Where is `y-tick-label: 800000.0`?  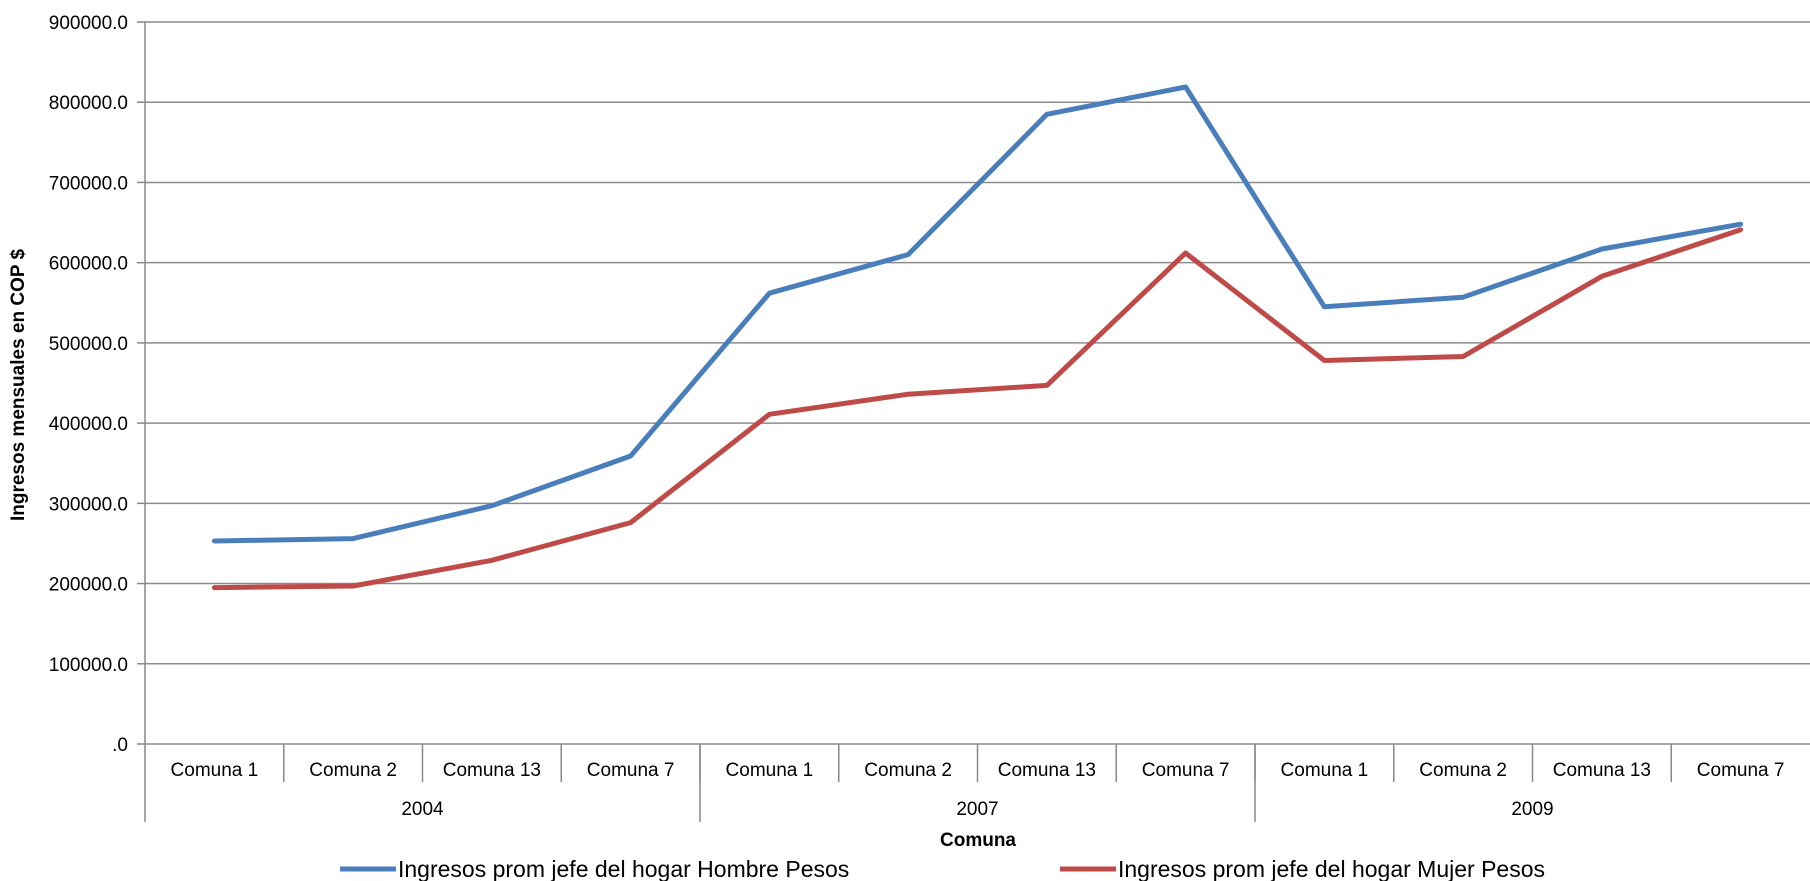
y-tick-label: 800000.0 is located at coordinates (88, 103).